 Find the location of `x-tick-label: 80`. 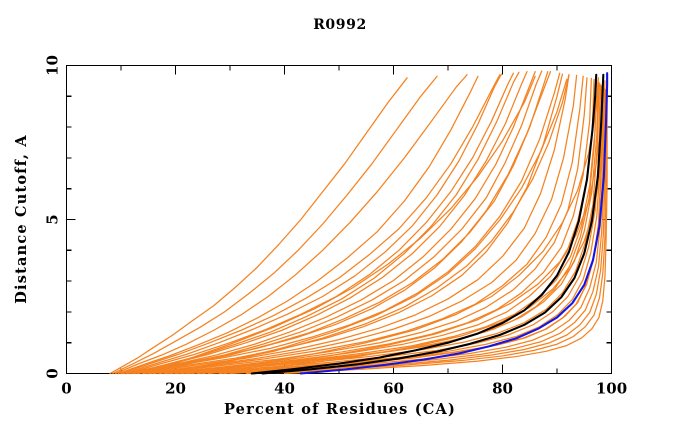

x-tick-label: 80 is located at coordinates (502, 389).